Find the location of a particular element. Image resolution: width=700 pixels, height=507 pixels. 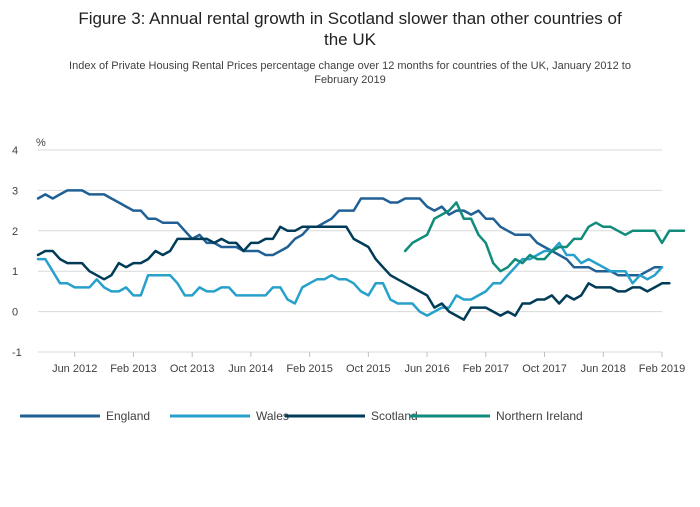

legend-label-wales: Wales is located at coordinates (272, 416).